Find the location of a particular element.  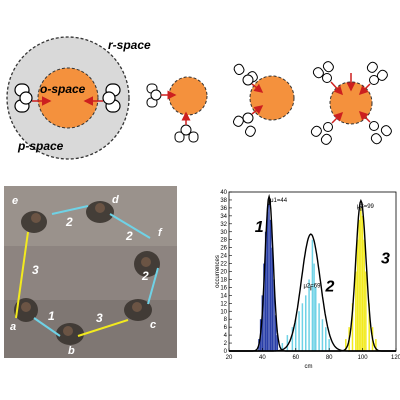

y-tick-label: 16 is located at coordinates (223, 288).